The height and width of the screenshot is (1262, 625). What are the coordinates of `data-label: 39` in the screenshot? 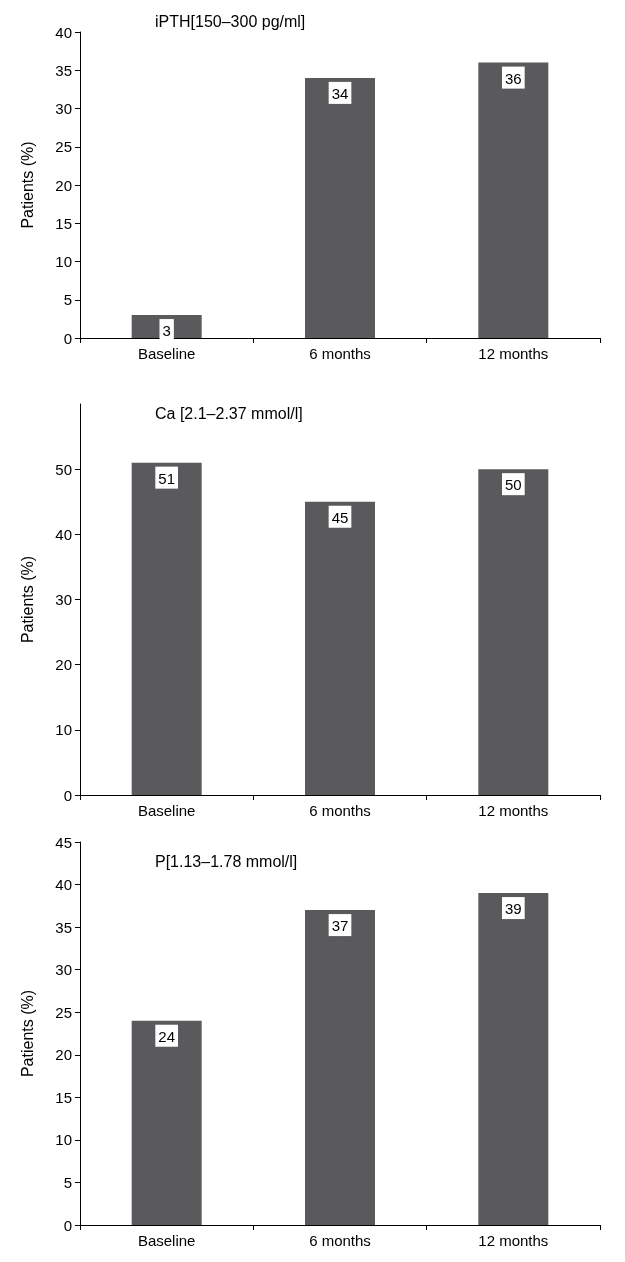 It's located at (513, 909).